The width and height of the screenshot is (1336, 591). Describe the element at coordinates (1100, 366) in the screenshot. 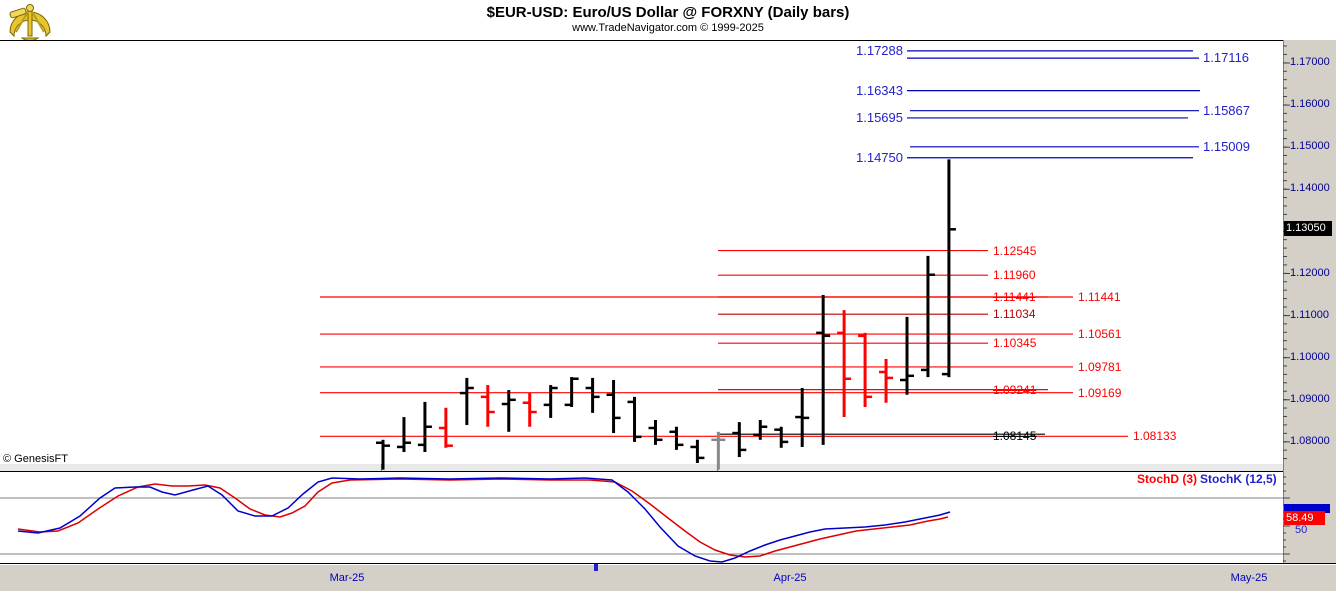

I see `price-level-label-red: 1.09781` at that location.